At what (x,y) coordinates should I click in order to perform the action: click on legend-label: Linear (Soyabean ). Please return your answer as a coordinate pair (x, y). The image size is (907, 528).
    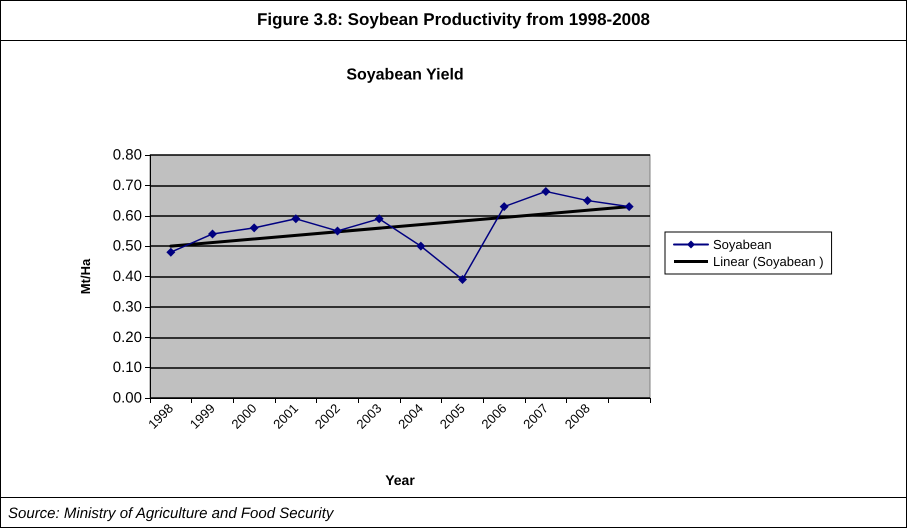
    Looking at the image, I should click on (768, 261).